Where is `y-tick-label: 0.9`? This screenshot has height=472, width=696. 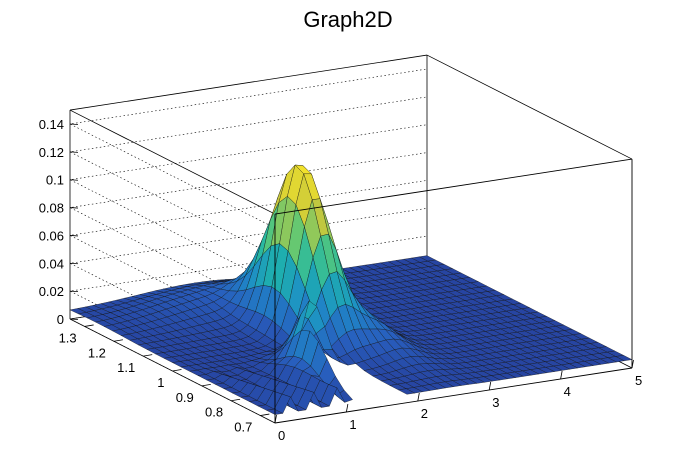
y-tick-label: 0.9 is located at coordinates (185, 397).